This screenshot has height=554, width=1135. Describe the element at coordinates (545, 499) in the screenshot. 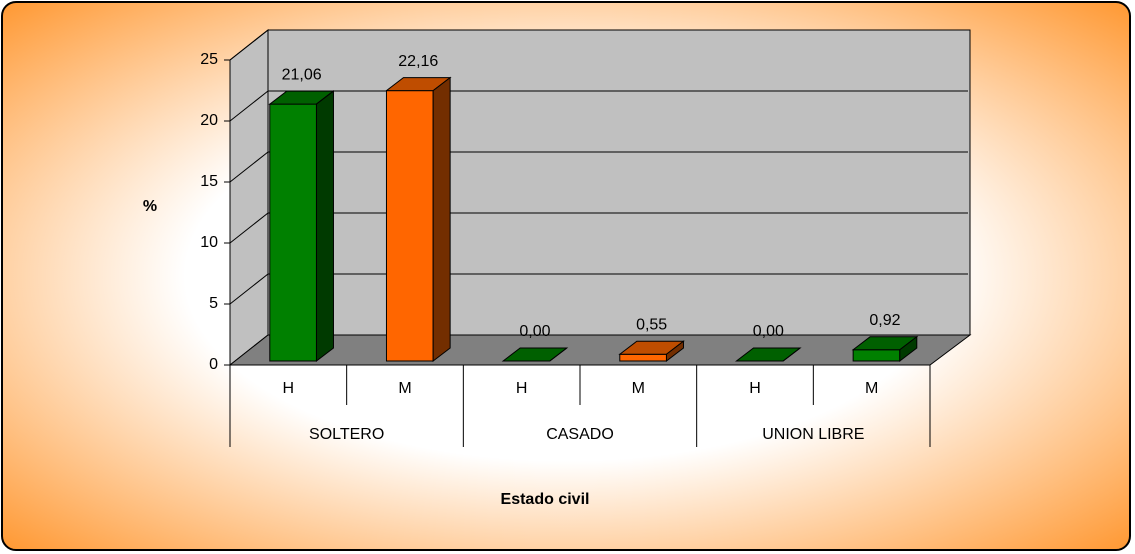

I see `x-axis-label: Estado civil` at that location.